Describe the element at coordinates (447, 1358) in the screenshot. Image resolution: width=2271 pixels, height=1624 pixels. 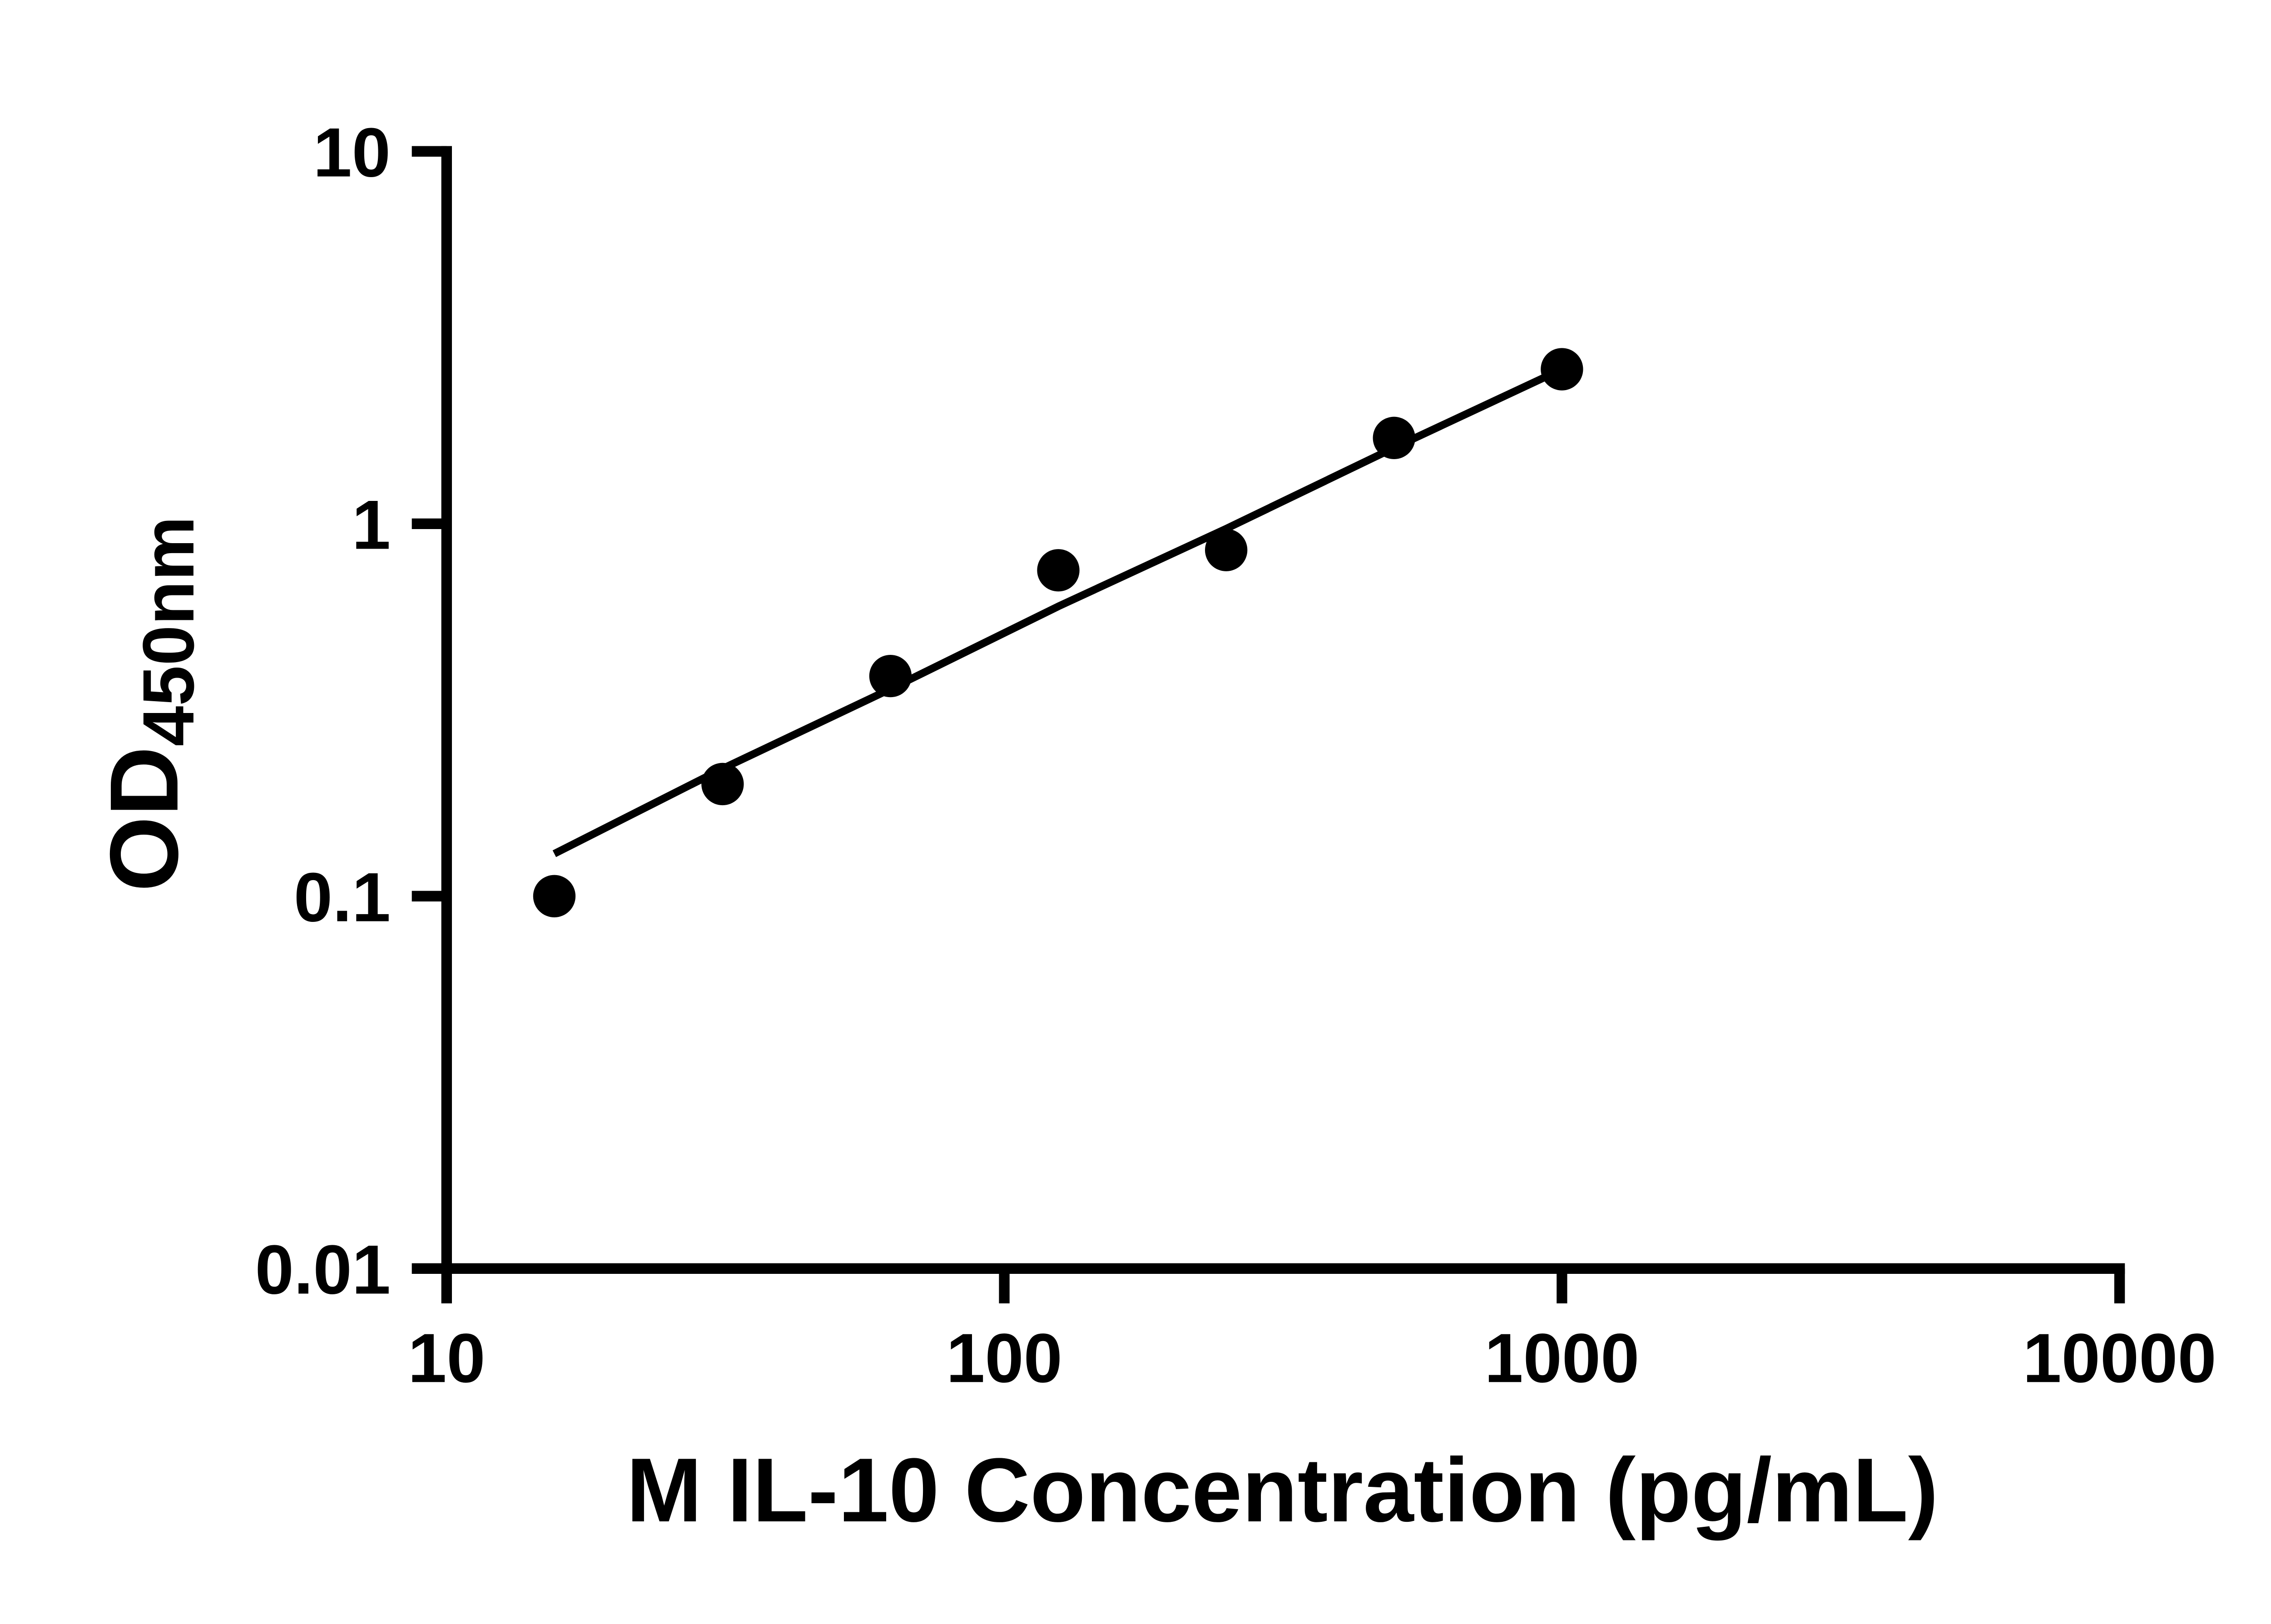
I see `x-tick-label: 10` at that location.